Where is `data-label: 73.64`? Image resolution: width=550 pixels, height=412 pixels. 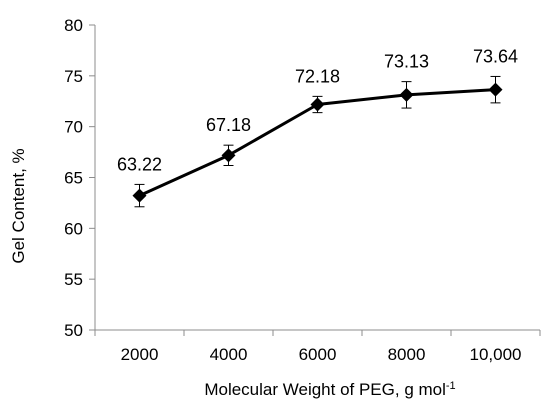
data-label: 73.64 is located at coordinates (495, 56).